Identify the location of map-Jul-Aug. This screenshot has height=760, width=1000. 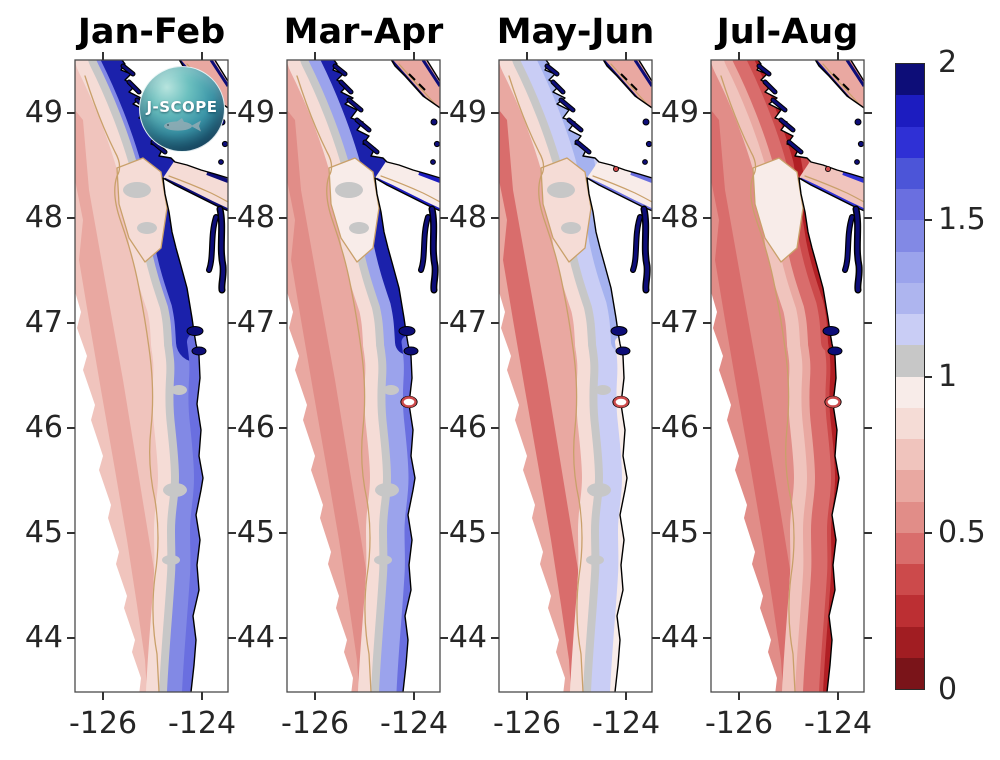
(787, 376).